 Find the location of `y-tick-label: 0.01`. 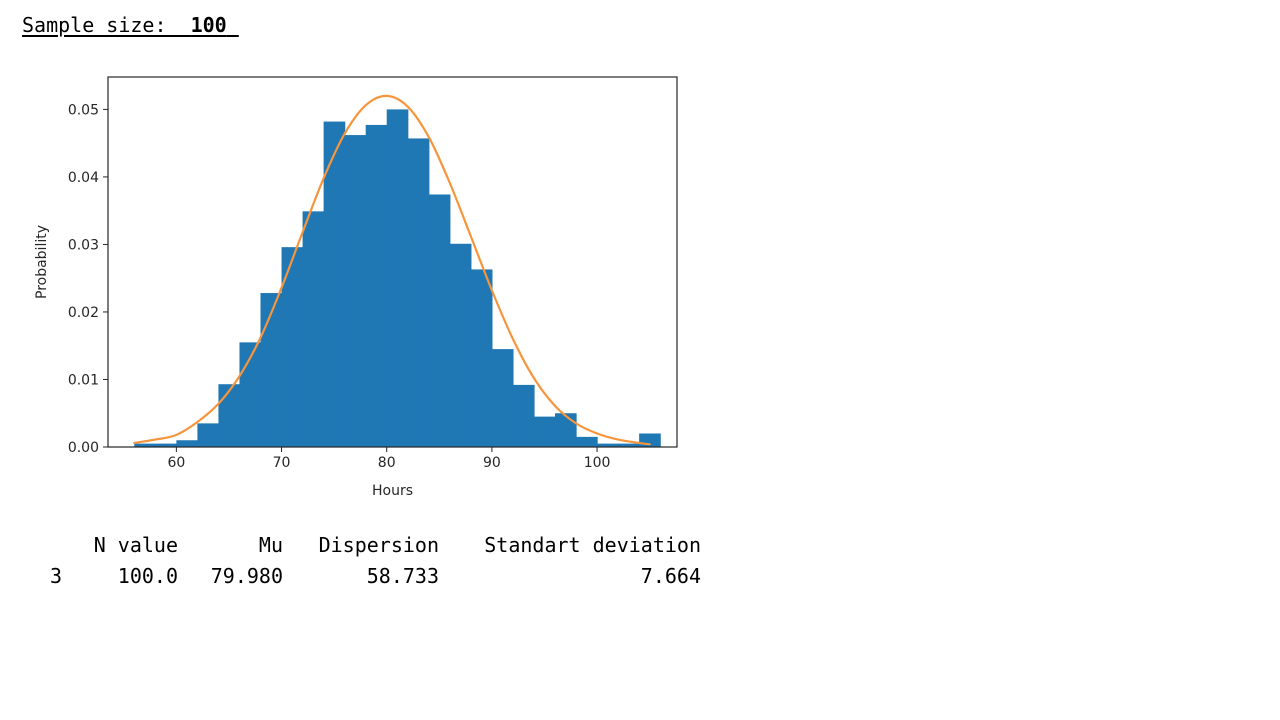

y-tick-label: 0.01 is located at coordinates (83, 380).